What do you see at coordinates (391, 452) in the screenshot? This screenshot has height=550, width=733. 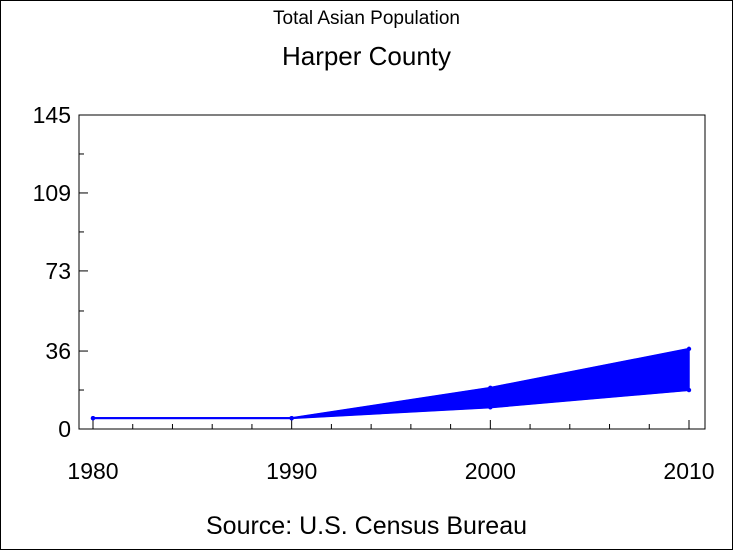 I see `x-axis: 1980 1990 2000 2010` at bounding box center [391, 452].